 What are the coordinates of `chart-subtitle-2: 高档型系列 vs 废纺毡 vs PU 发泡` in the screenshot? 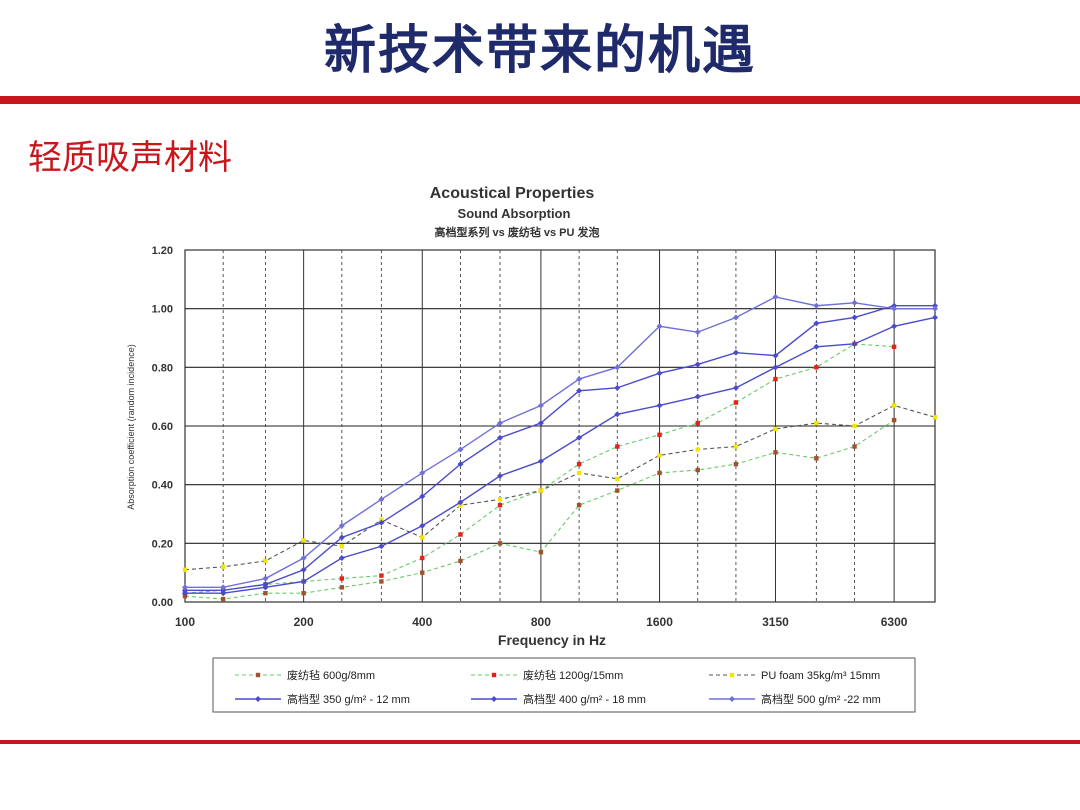 It's located at (516, 232).